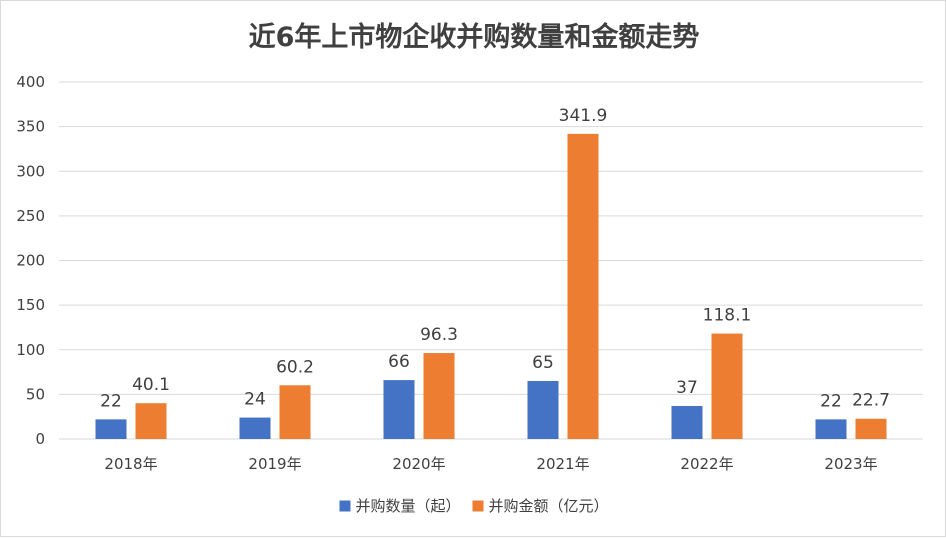 Image resolution: width=946 pixels, height=538 pixels. What do you see at coordinates (40, 439) in the screenshot?
I see `y-tick-label: 0` at bounding box center [40, 439].